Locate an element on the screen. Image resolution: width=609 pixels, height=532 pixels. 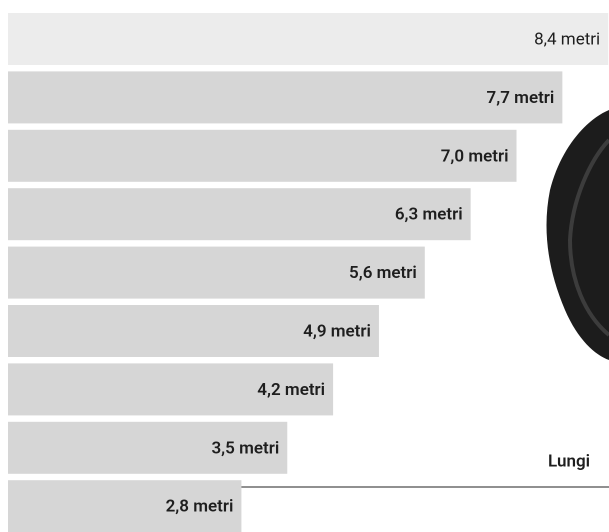
value-label: 6,3 metri is located at coordinates (429, 215).